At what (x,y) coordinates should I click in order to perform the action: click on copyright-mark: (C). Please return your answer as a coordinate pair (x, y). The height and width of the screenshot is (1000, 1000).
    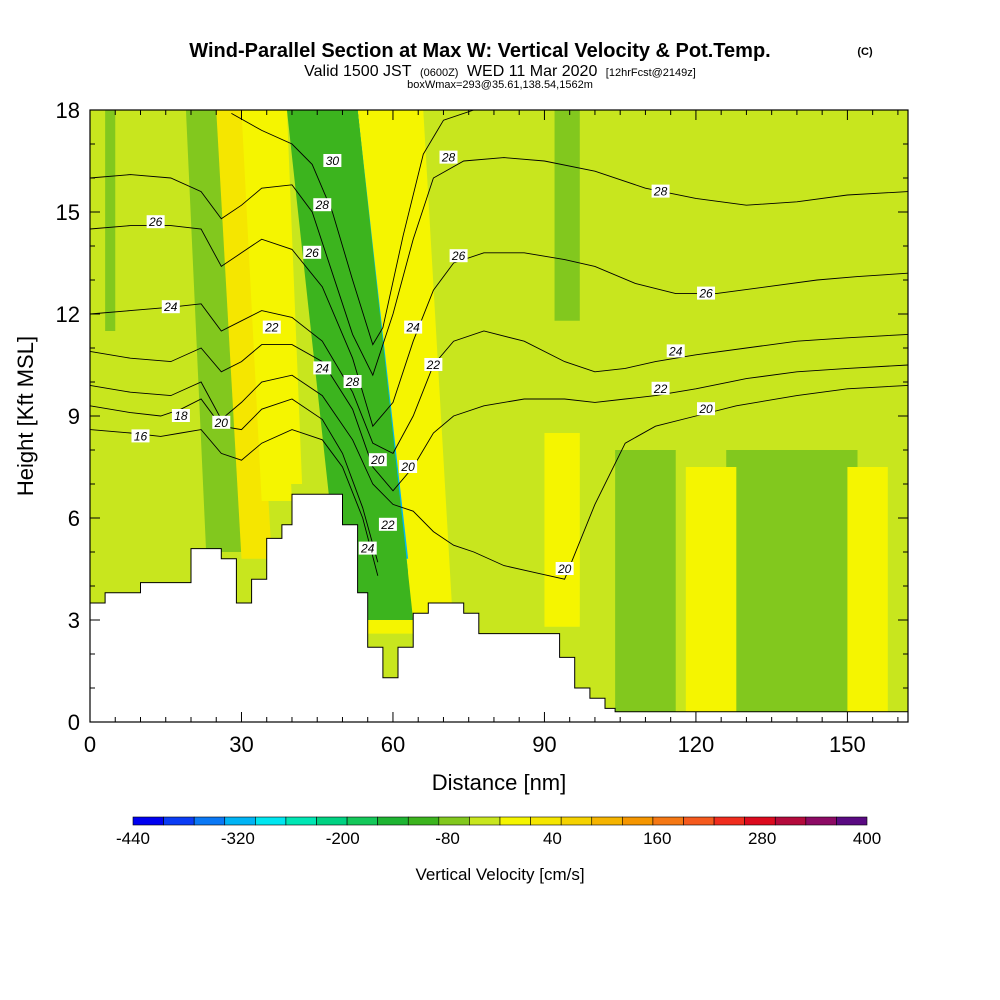
    Looking at the image, I should click on (865, 52).